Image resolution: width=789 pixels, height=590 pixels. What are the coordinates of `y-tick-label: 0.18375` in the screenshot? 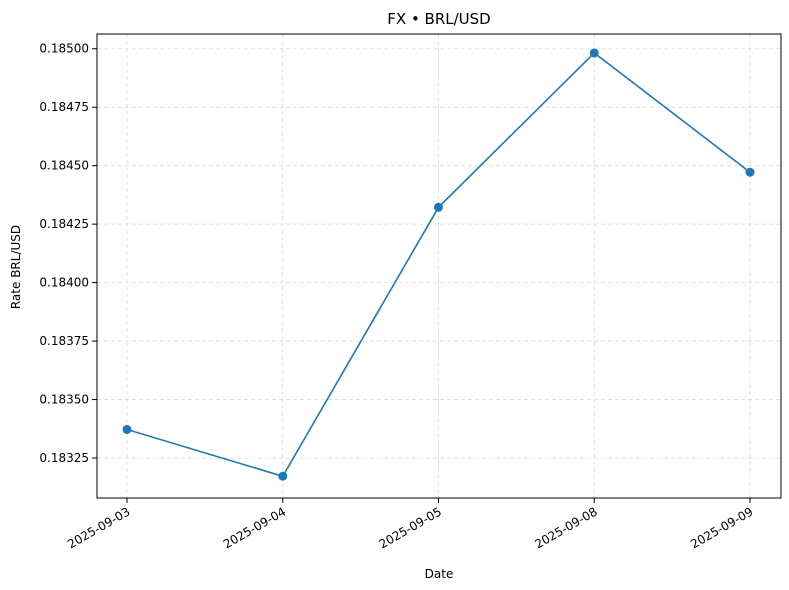 It's located at (64, 341).